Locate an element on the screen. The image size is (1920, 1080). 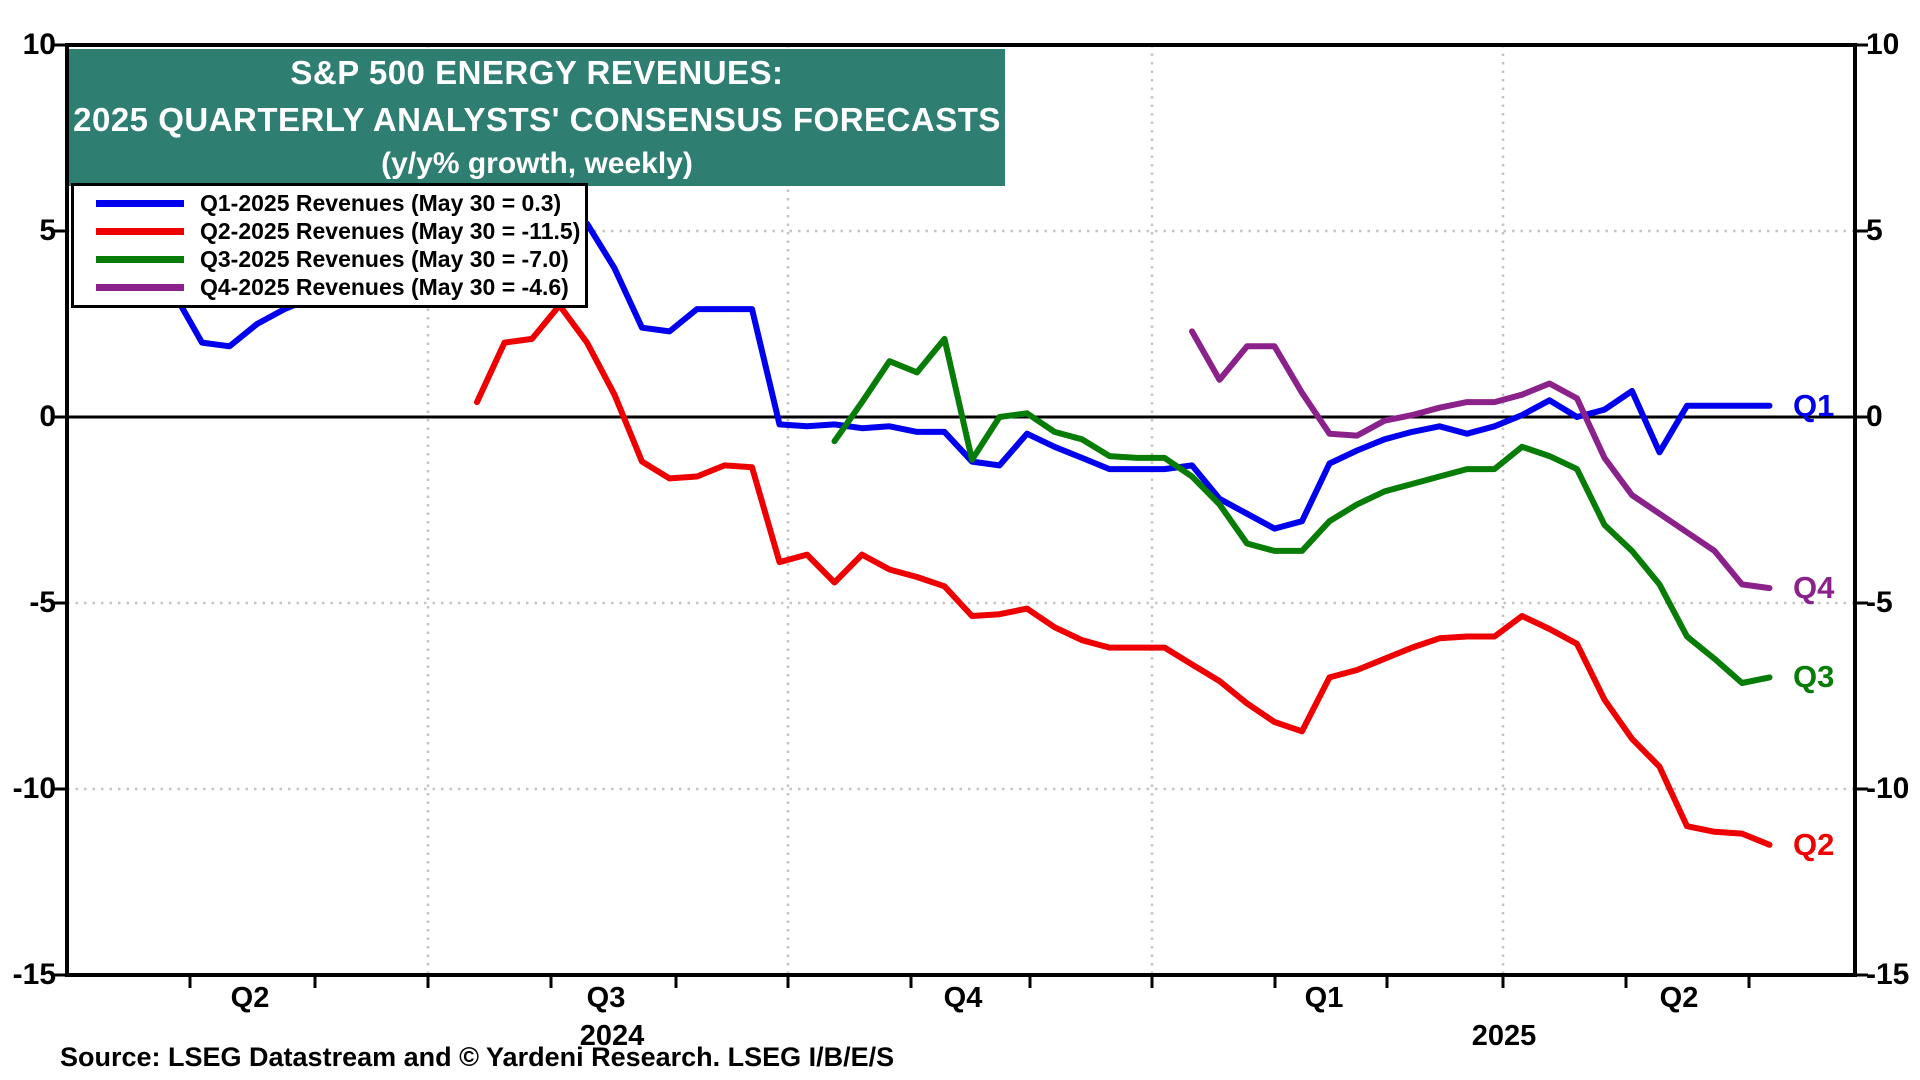
legend-q2-label: Q2-2025 Revenues (May 30 = -11.5) is located at coordinates (390, 230).